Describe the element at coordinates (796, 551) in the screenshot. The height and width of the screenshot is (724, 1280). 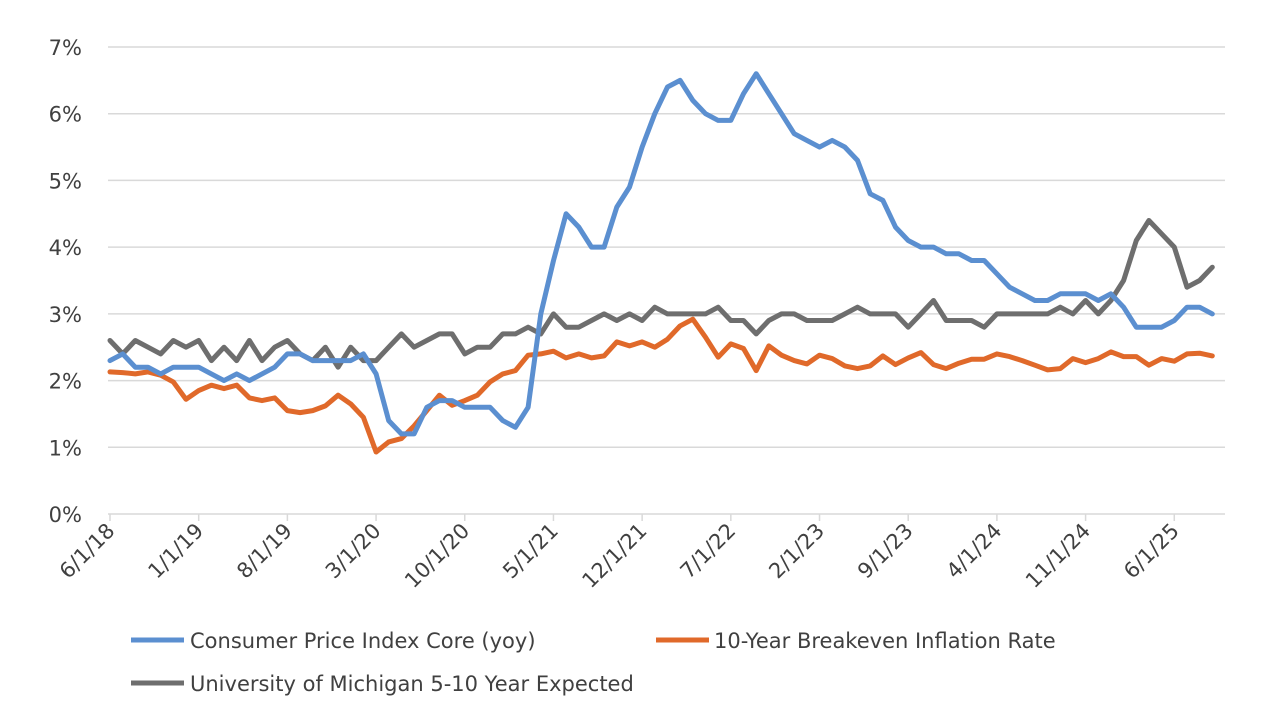
I see `x-tick-label: 2/1/23` at that location.